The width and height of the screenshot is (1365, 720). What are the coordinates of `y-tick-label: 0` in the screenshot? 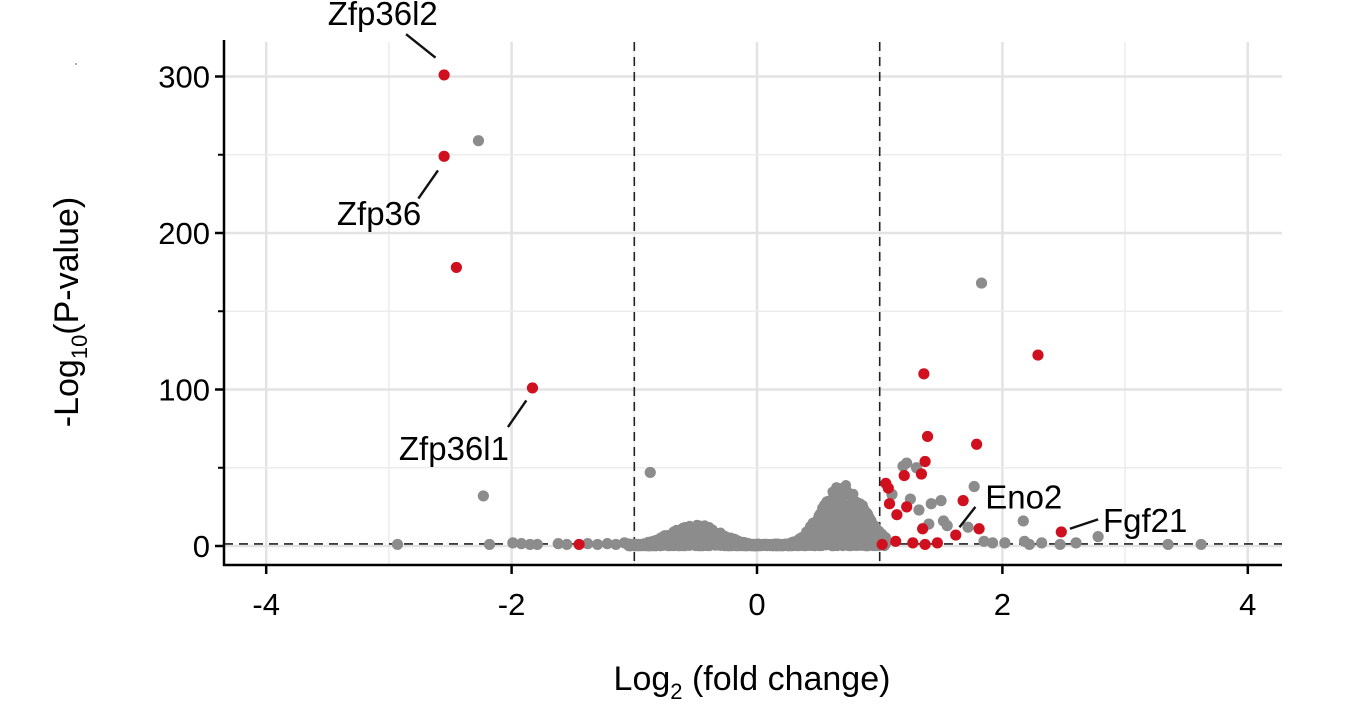 It's located at (201, 546).